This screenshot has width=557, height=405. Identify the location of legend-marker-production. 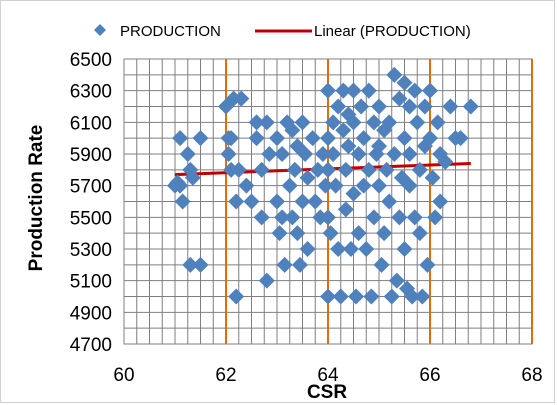
(100, 30).